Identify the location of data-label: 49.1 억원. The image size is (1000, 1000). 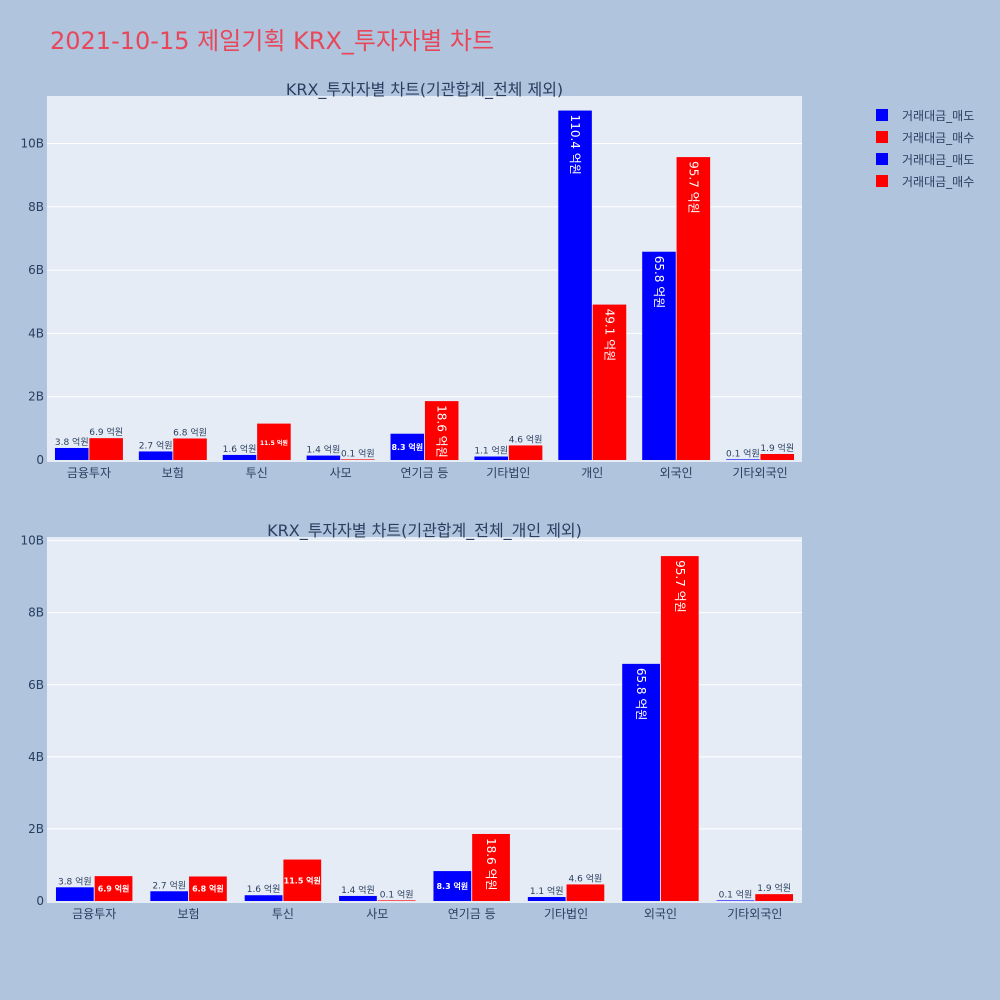
(609, 335).